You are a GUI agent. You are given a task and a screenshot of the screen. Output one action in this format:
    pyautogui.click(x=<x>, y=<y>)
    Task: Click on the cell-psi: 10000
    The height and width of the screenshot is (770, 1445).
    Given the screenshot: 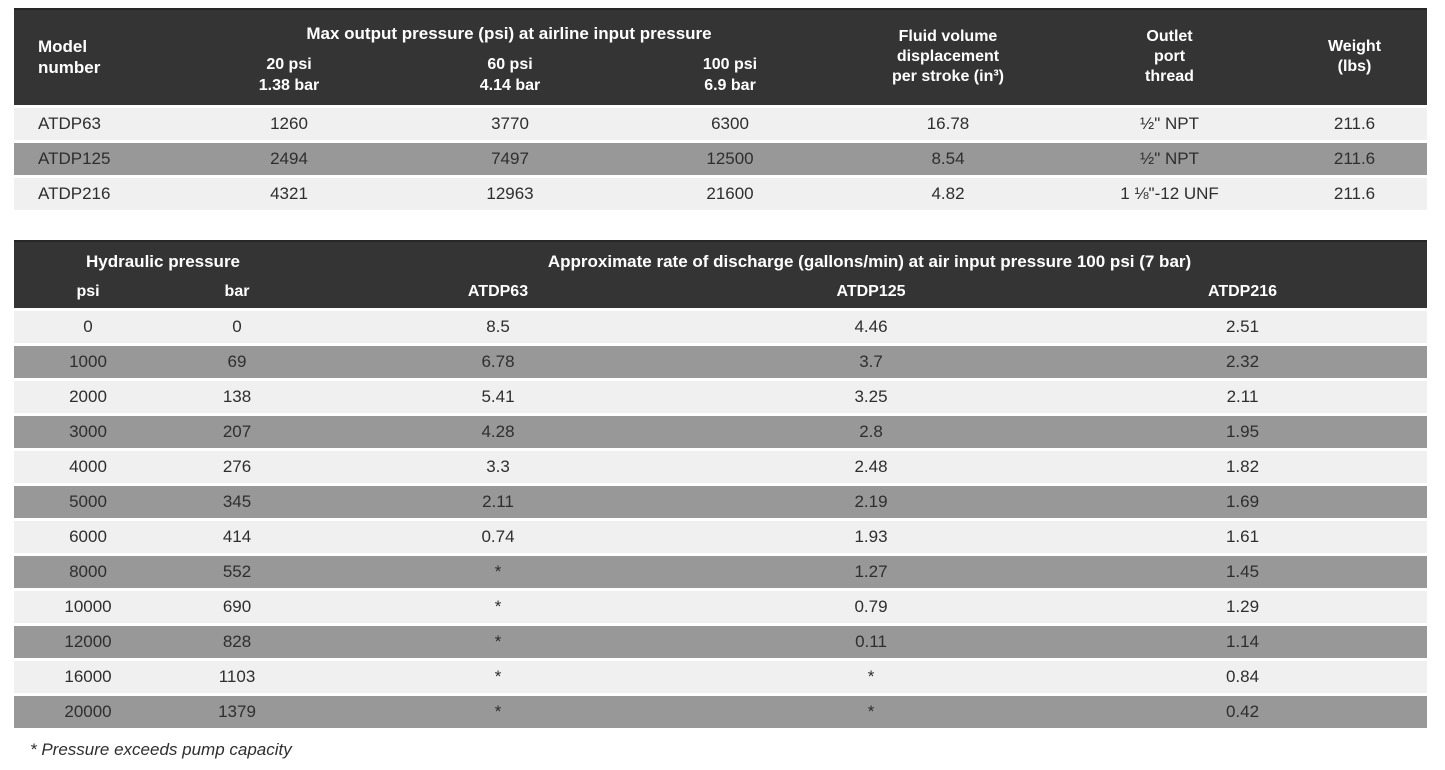 What is the action you would take?
    pyautogui.click(x=88, y=606)
    